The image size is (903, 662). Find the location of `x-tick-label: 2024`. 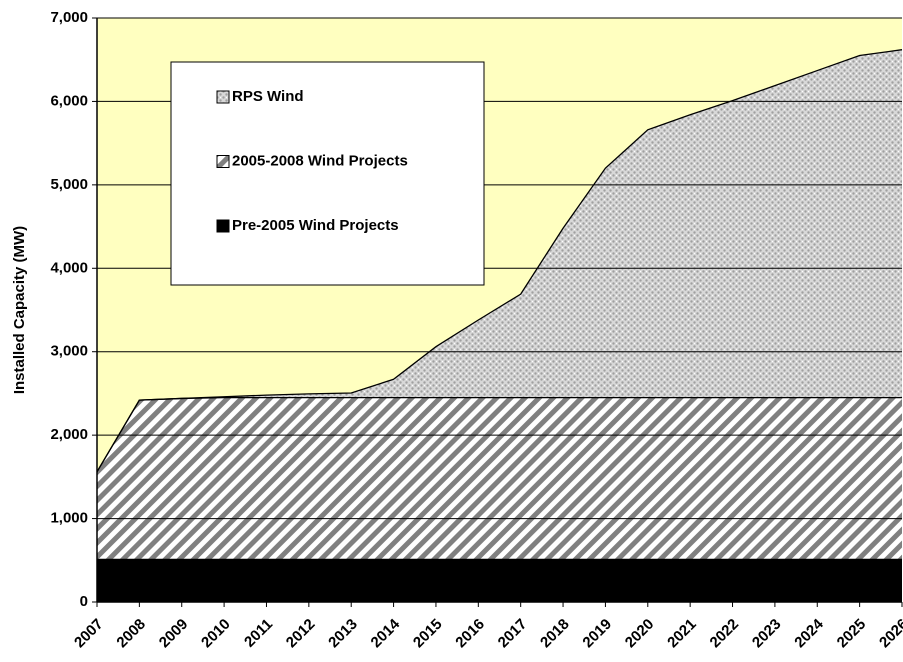

x-tick-label: 2024 is located at coordinates (809, 633).